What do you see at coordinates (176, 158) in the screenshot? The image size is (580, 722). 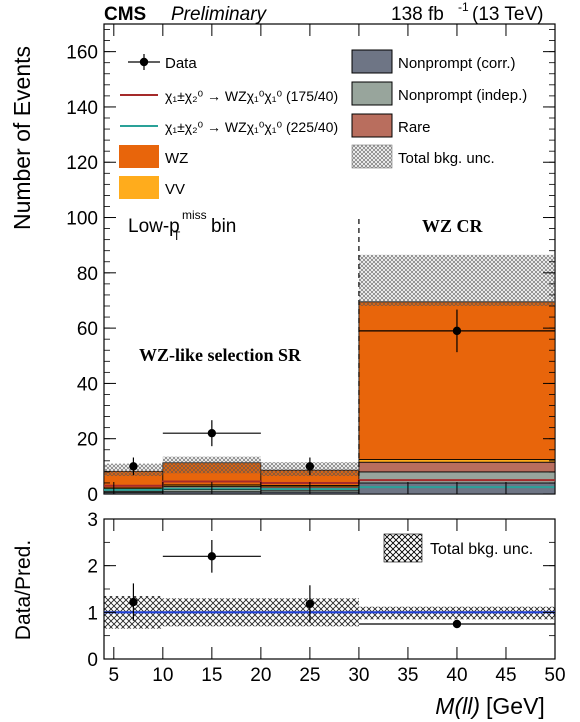 I see `svg-text: WZ` at bounding box center [176, 158].